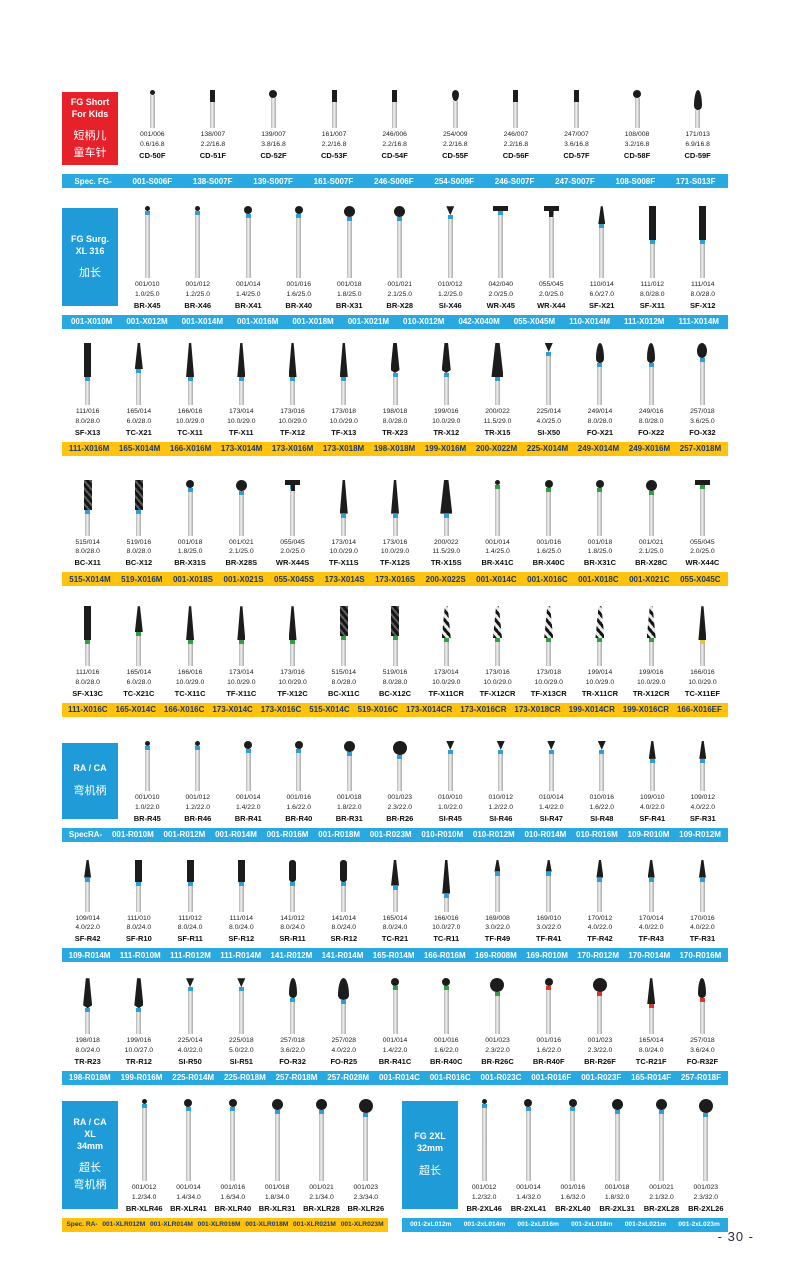 The height and width of the screenshot is (1266, 790). Describe the element at coordinates (124, 1225) in the screenshot. I see `strip-code: 001-XLR012M` at that location.